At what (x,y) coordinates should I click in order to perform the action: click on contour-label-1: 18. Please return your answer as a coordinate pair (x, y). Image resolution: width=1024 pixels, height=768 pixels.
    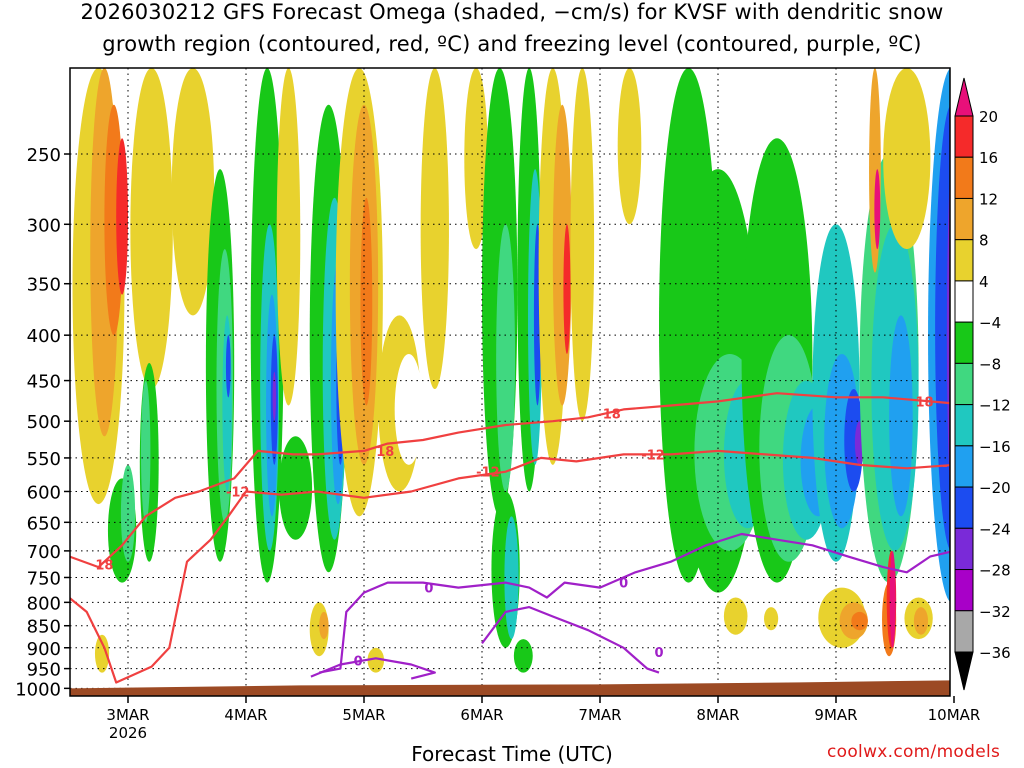
    Looking at the image, I should click on (612, 414).